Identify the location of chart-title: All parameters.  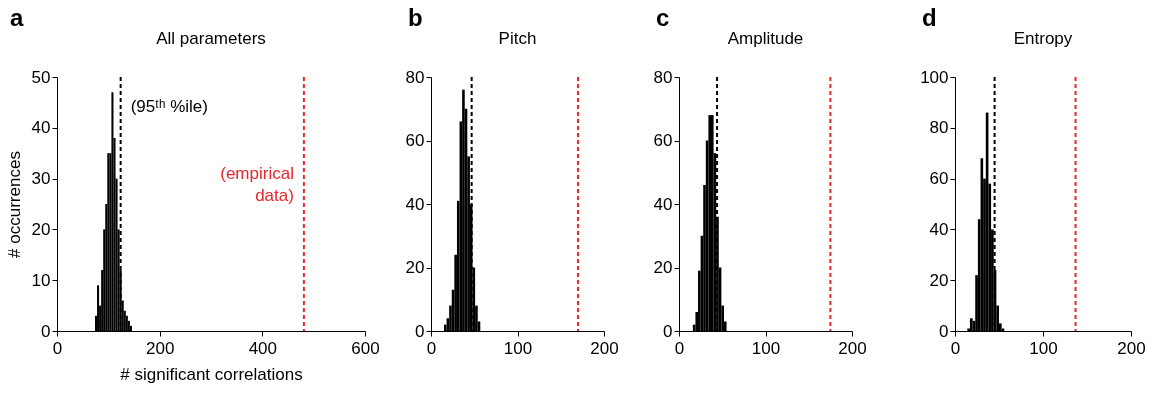
(211, 38).